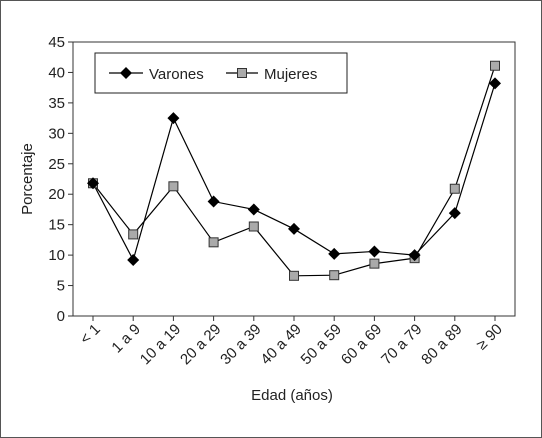 This screenshot has height=438, width=542. I want to click on legend-varones-label: Varones, so click(176, 74).